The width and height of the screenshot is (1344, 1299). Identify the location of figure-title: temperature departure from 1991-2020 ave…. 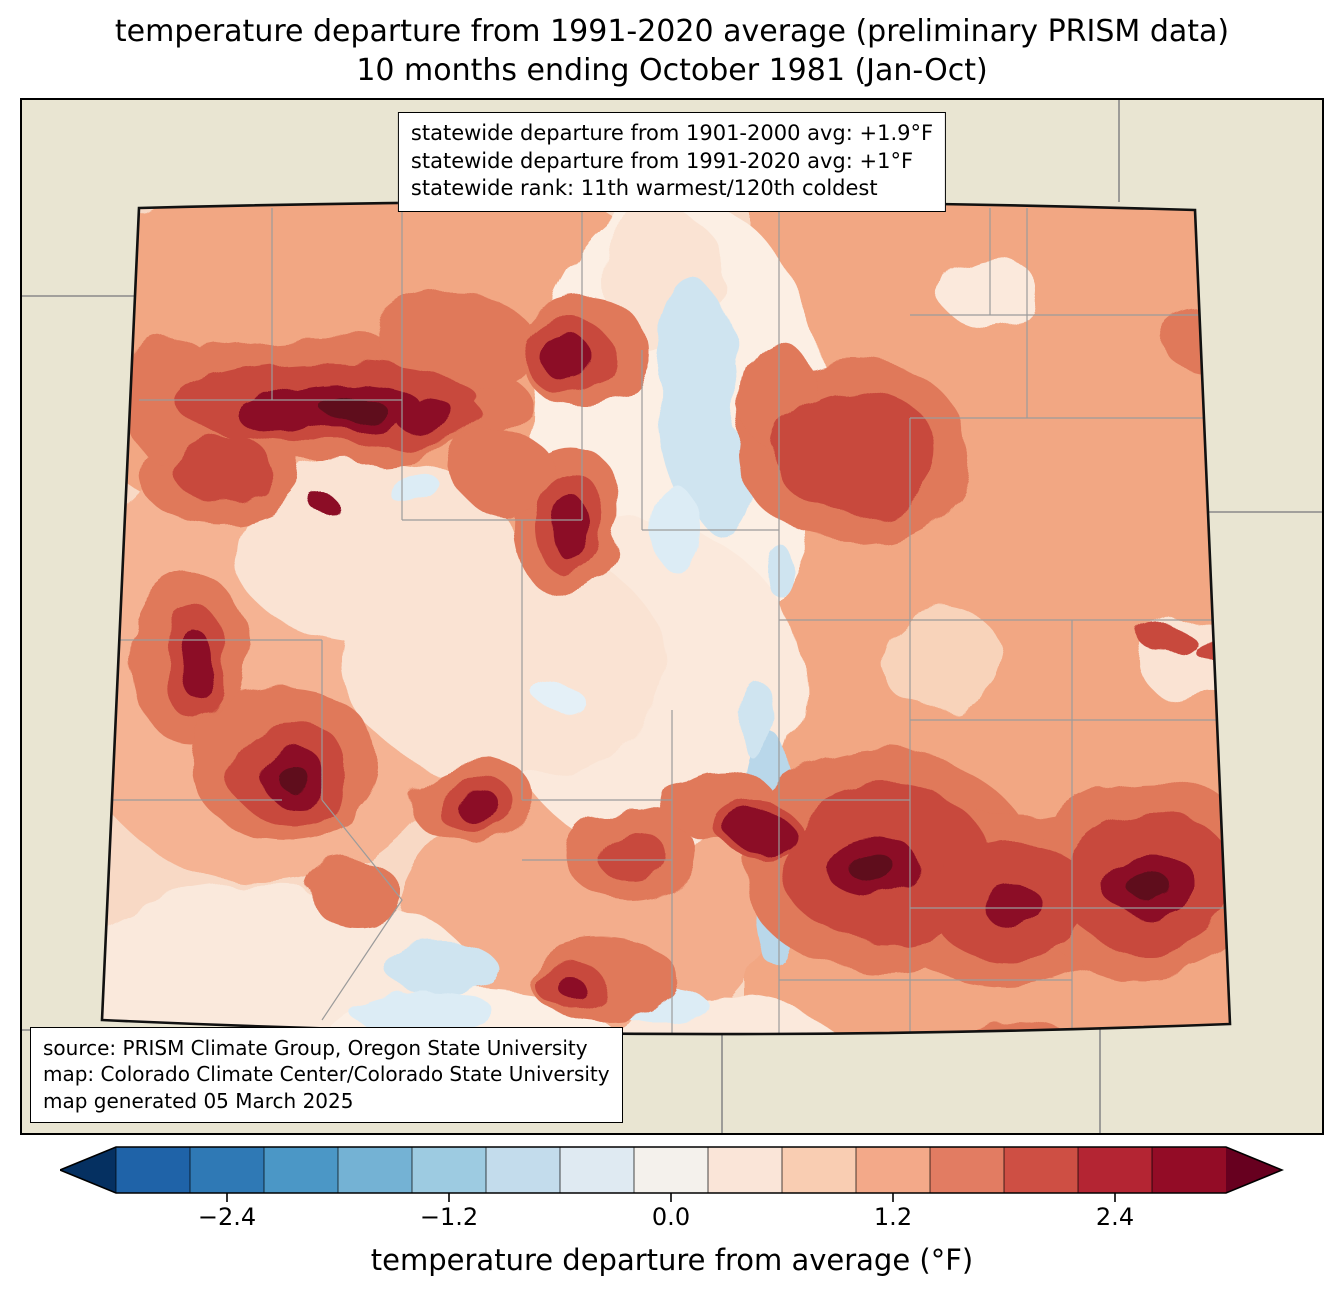
(672, 51).